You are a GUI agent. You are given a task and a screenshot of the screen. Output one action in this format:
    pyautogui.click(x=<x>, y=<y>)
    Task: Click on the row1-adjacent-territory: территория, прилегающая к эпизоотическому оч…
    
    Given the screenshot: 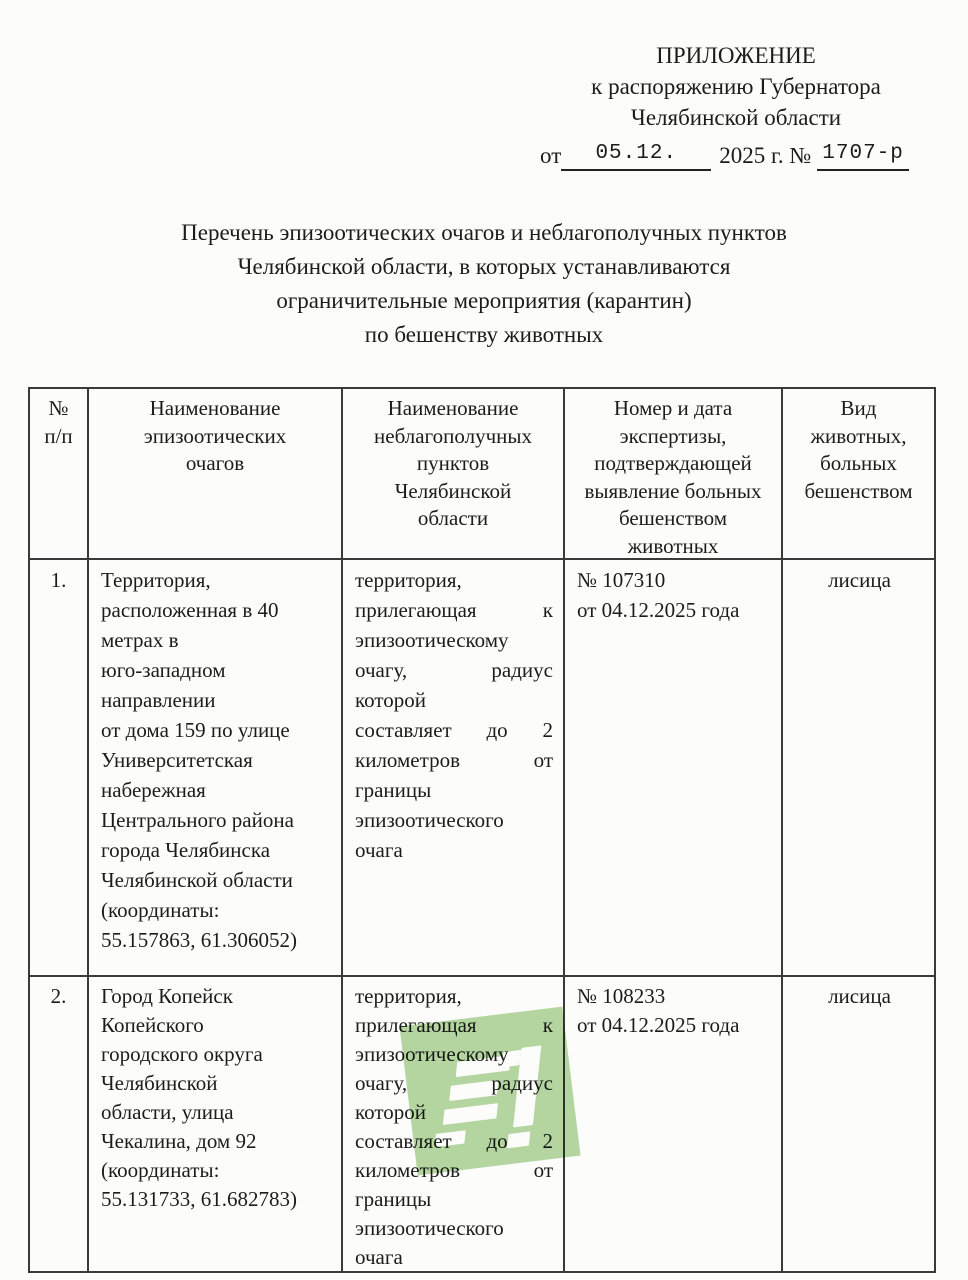 What is the action you would take?
    pyautogui.click(x=454, y=768)
    